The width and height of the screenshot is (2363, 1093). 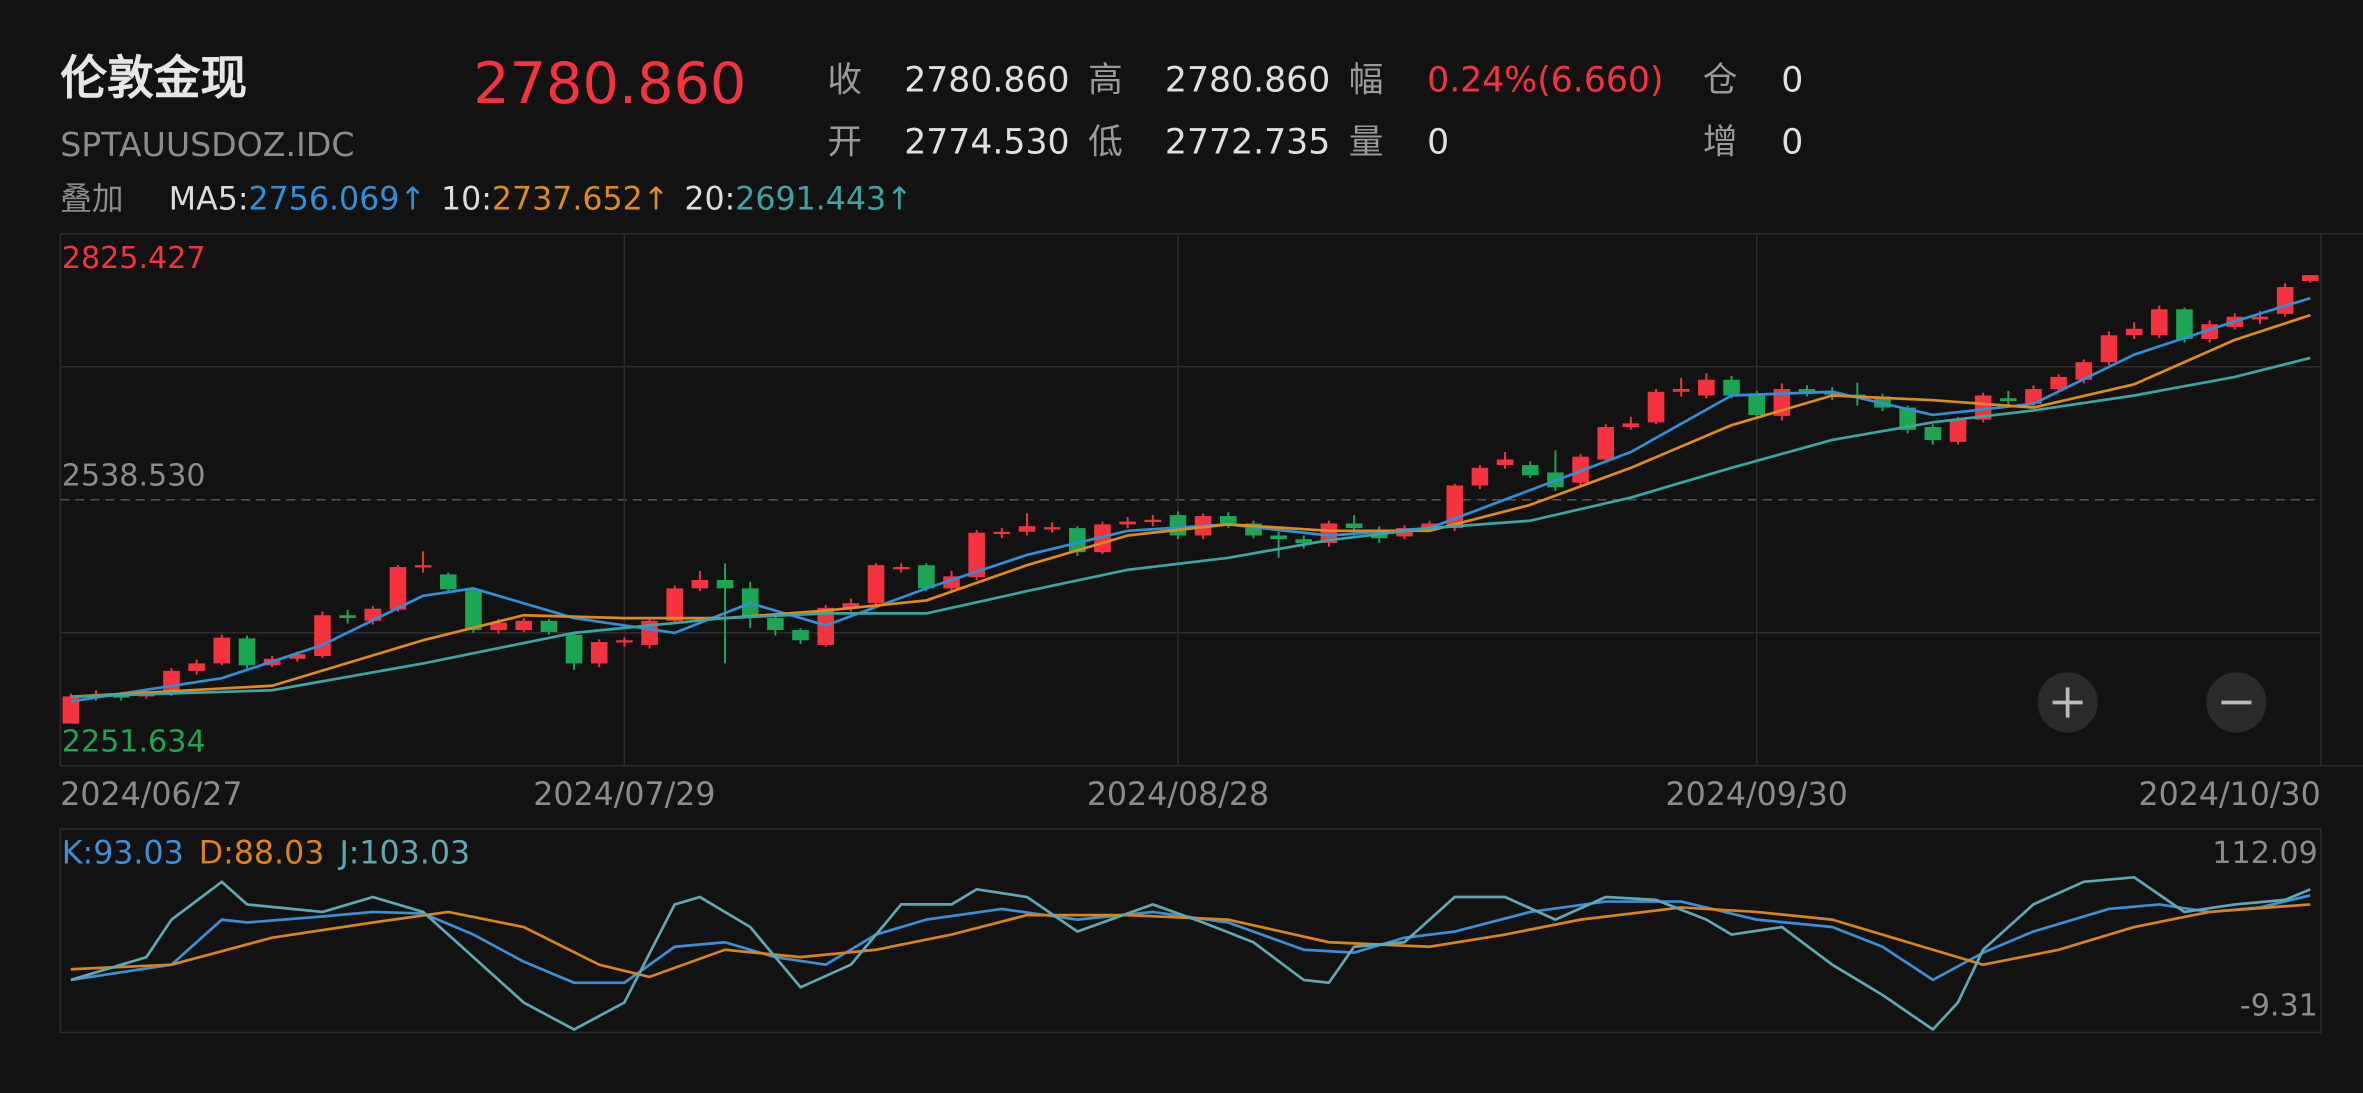 I want to click on legend-text: J, so click(x=342, y=854).